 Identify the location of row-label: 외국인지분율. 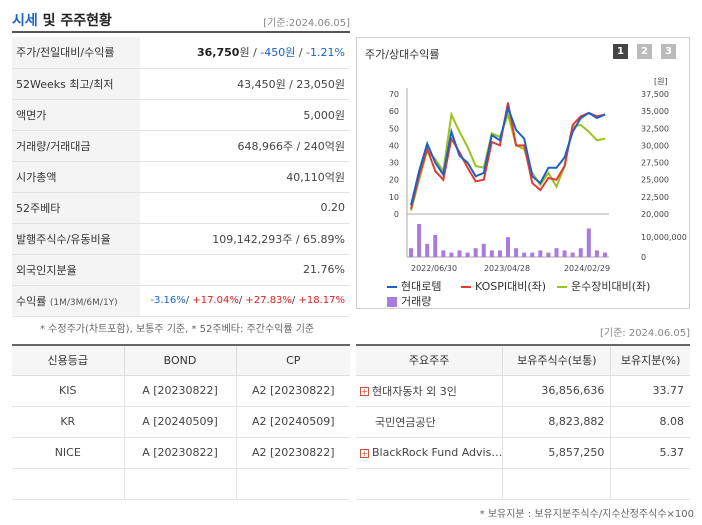
(76, 270).